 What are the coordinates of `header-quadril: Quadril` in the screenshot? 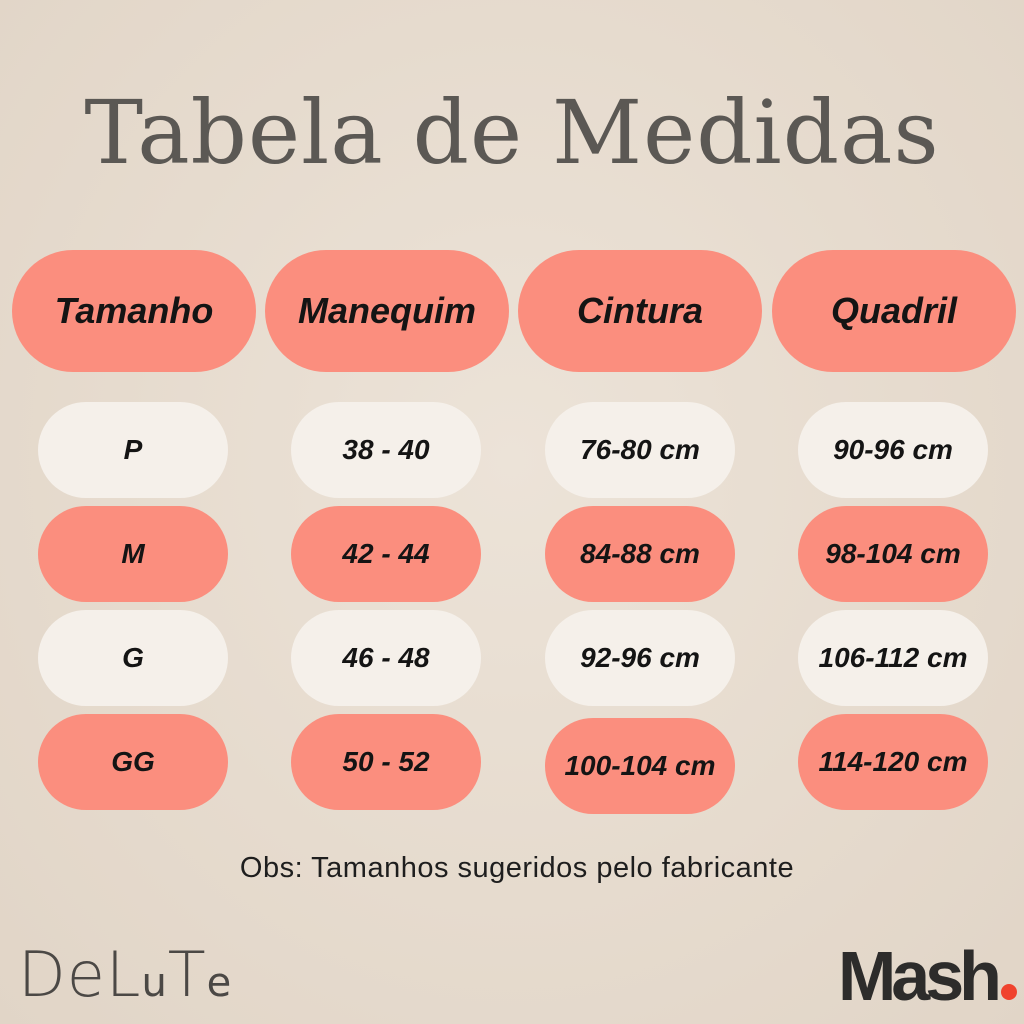 It's located at (894, 311).